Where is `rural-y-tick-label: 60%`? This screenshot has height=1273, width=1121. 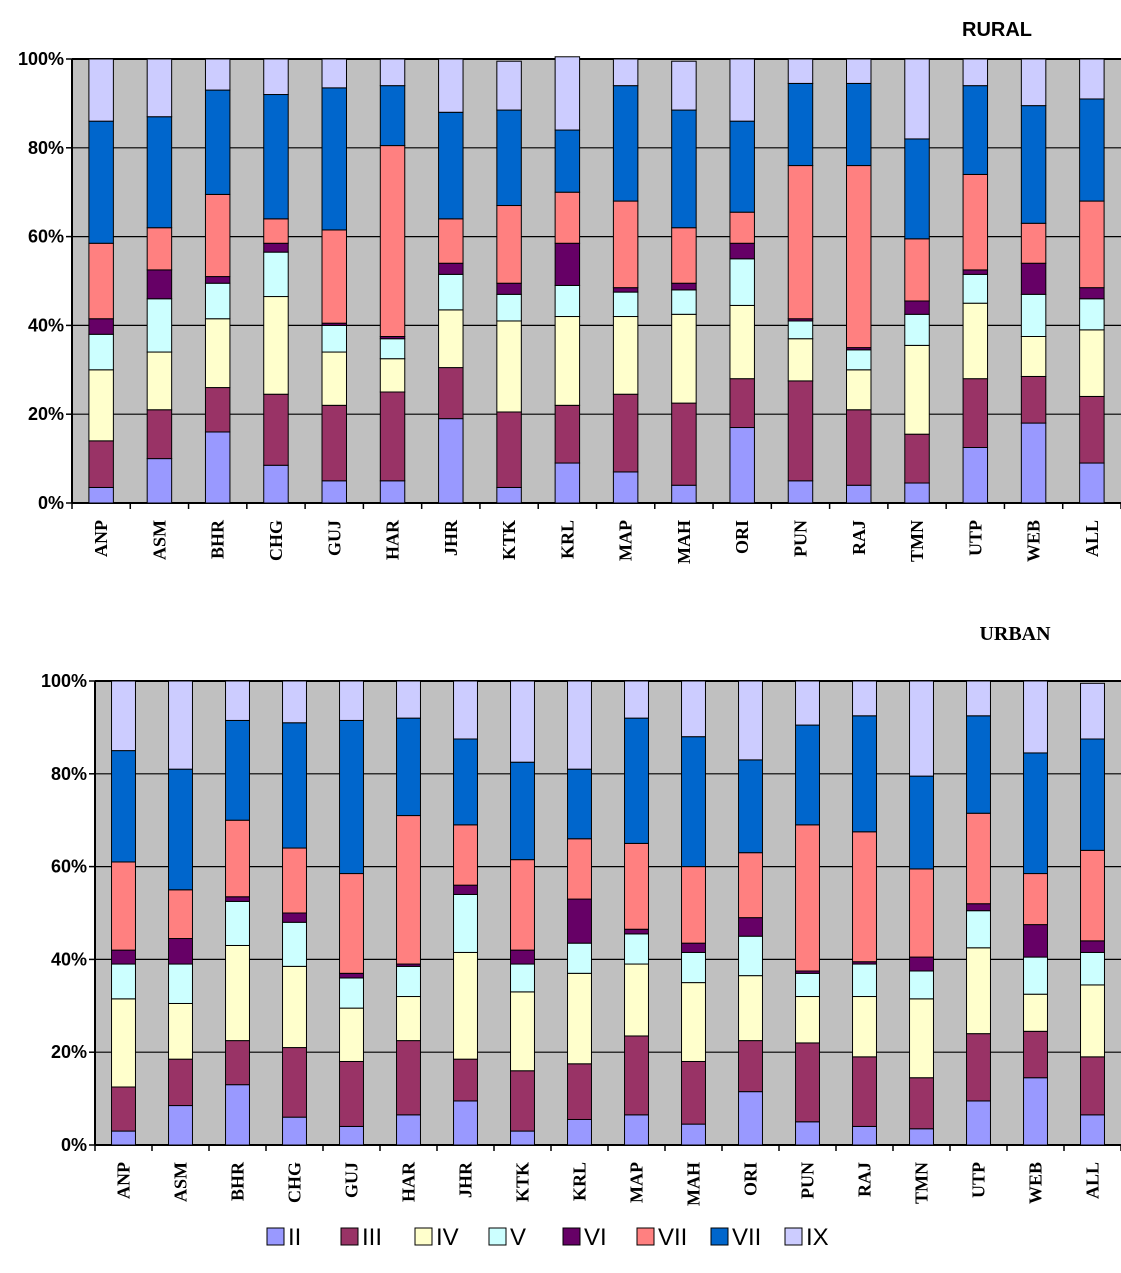 rural-y-tick-label: 60% is located at coordinates (46, 237).